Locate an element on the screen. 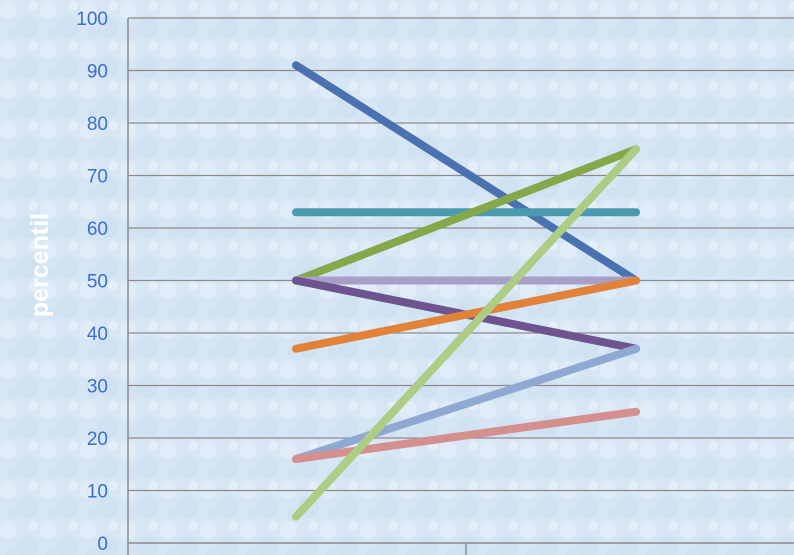 This screenshot has height=555, width=794. y-tick-label: 20 is located at coordinates (97, 439).